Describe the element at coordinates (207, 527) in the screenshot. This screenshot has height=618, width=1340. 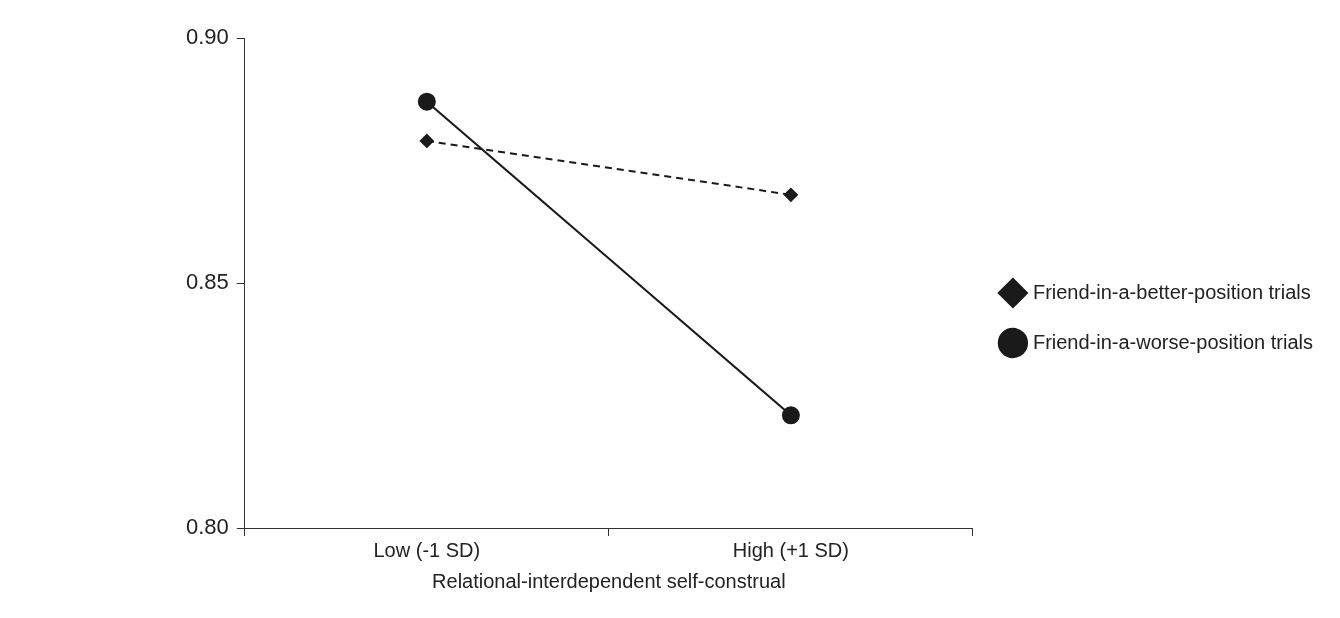
I see `y-tick-label: 0.80` at that location.